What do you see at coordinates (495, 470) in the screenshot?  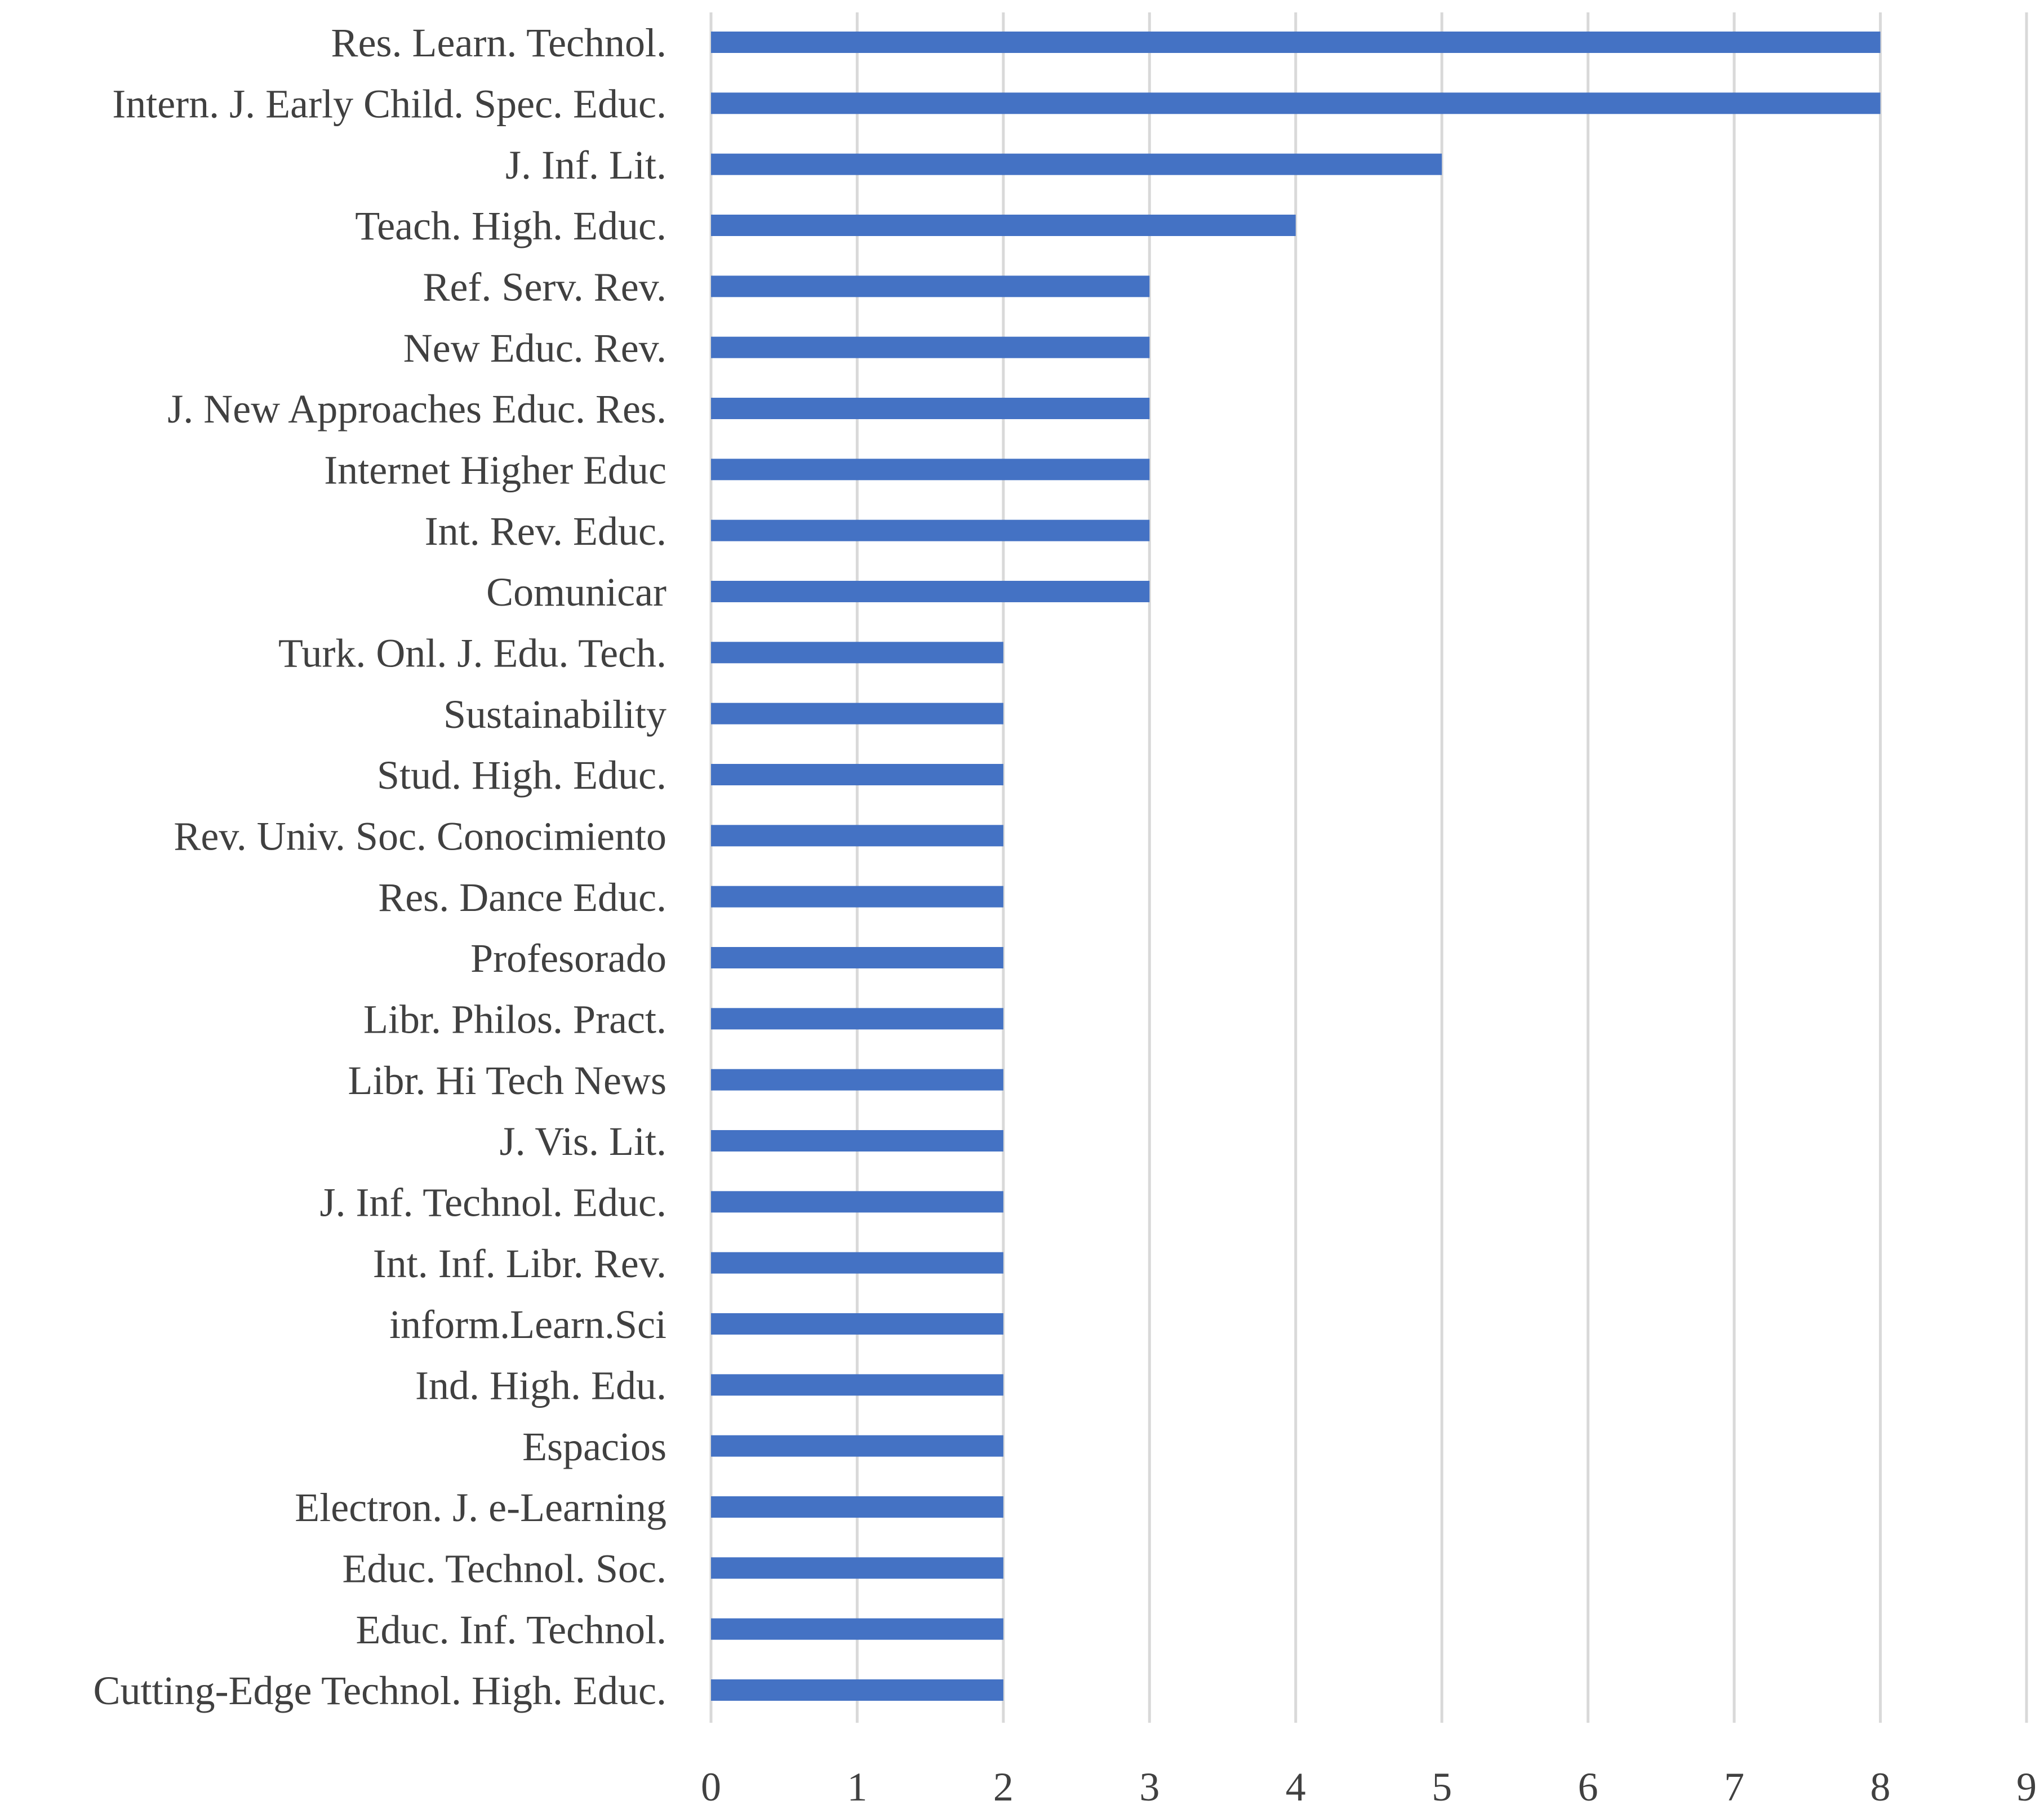 I see `category-label: Internet Higher Educ` at bounding box center [495, 470].